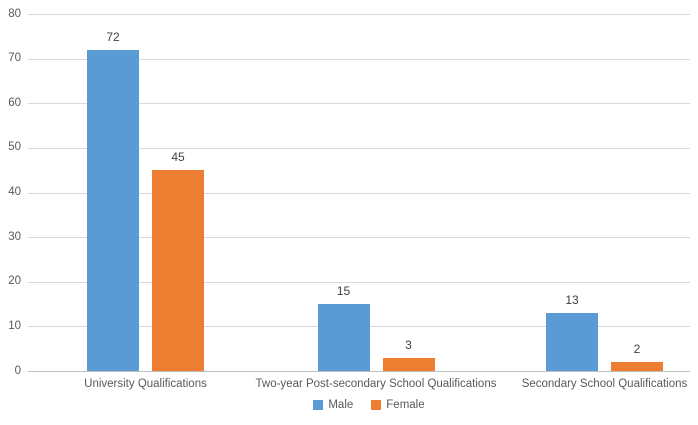 The width and height of the screenshot is (698, 425). Describe the element at coordinates (14, 147) in the screenshot. I see `y-tick-label: 50` at that location.